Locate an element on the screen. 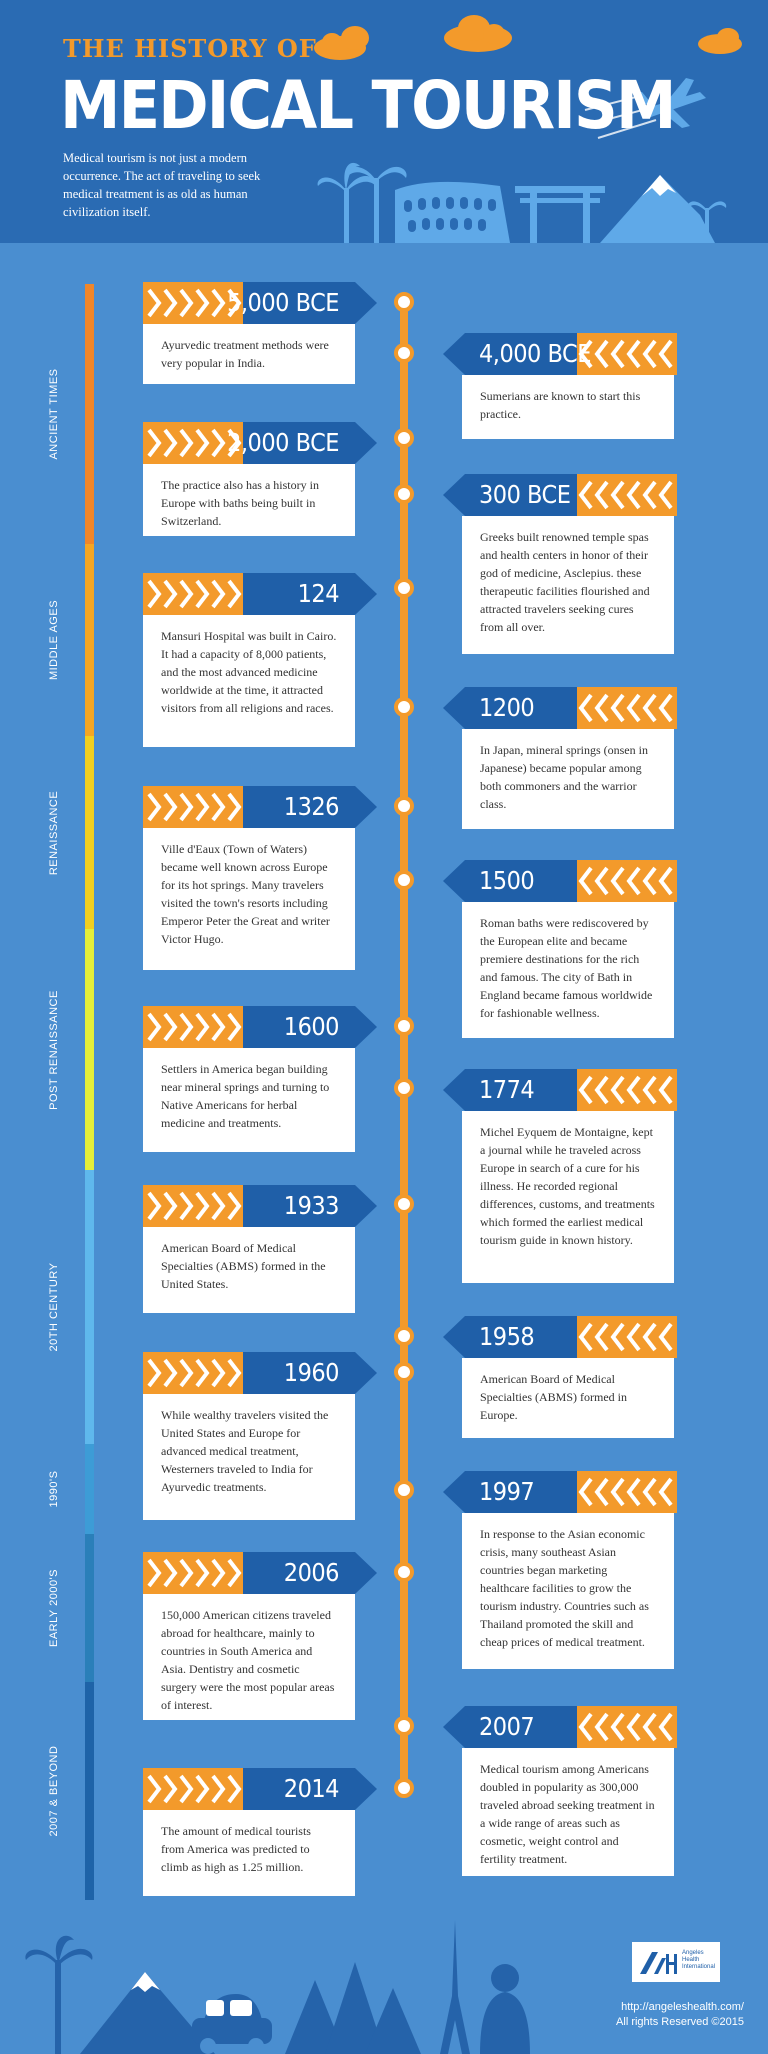 The image size is (768, 2054). event-banner: 1997 is located at coordinates (560, 1492).